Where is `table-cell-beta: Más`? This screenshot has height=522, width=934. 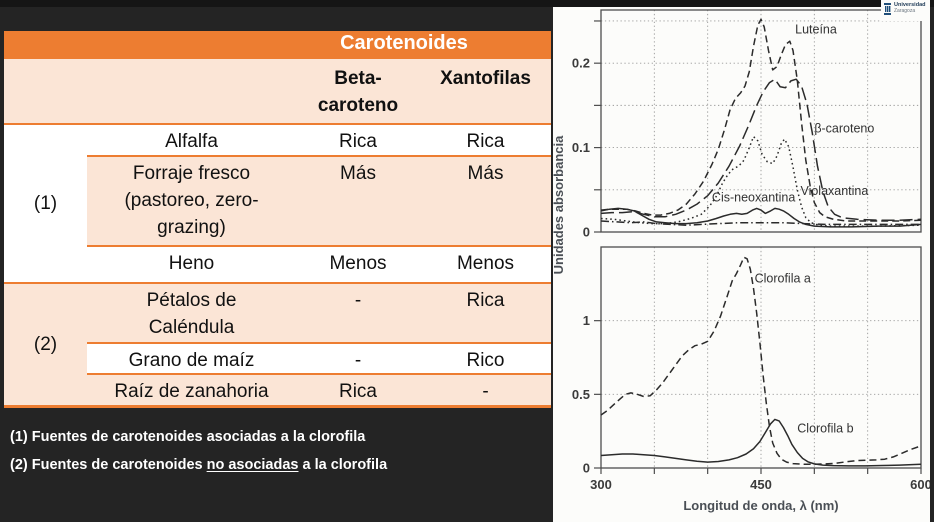 table-cell-beta: Más is located at coordinates (358, 200).